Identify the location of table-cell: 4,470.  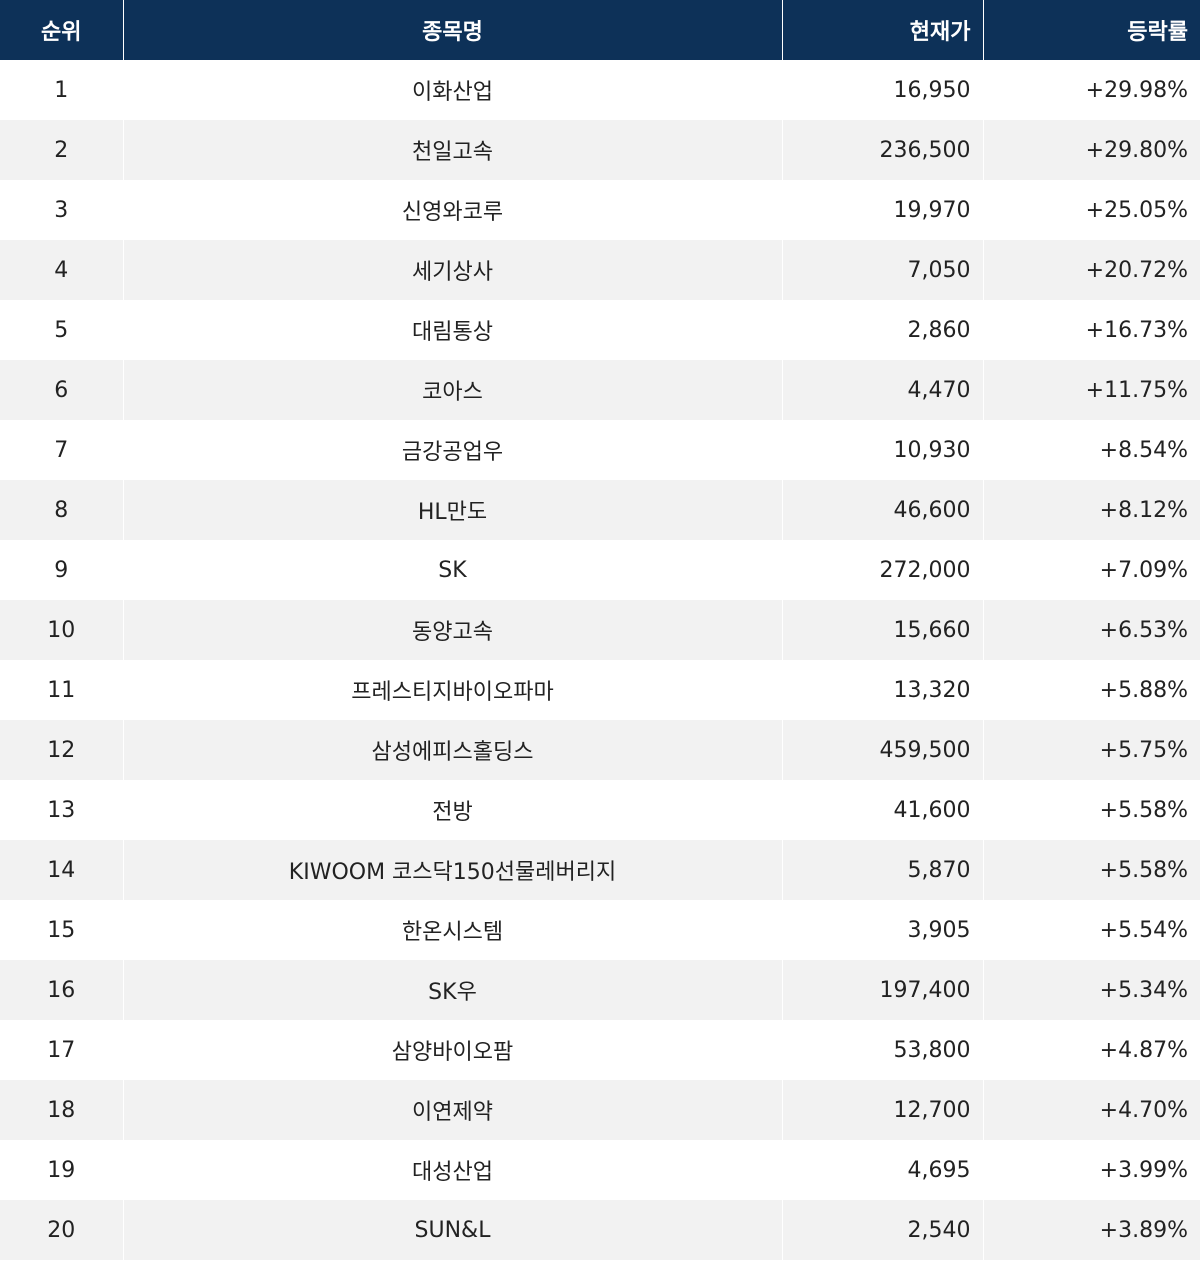
(882, 390).